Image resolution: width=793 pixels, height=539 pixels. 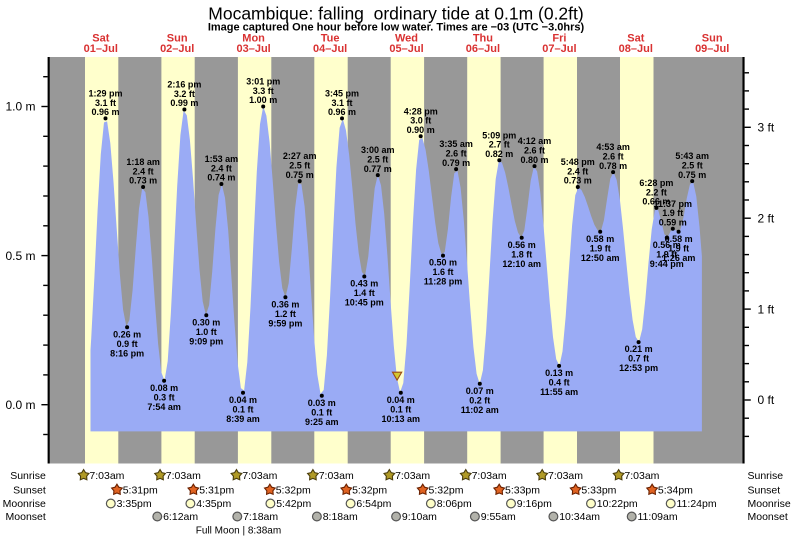 What do you see at coordinates (673, 204) in the screenshot?
I see `svg-text: 11:37 pm` at bounding box center [673, 204].